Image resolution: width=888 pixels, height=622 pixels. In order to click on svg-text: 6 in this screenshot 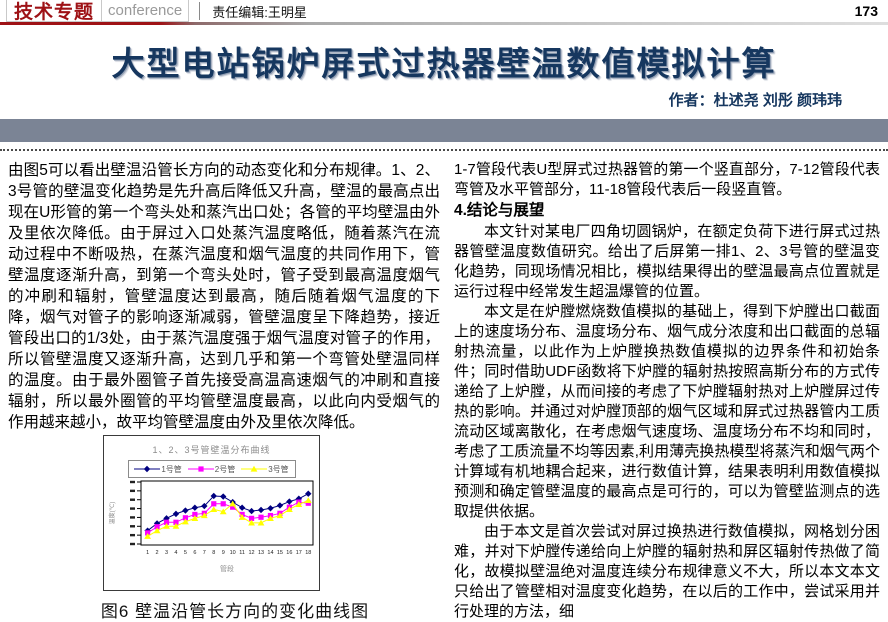, I will do `click(194, 553)`.